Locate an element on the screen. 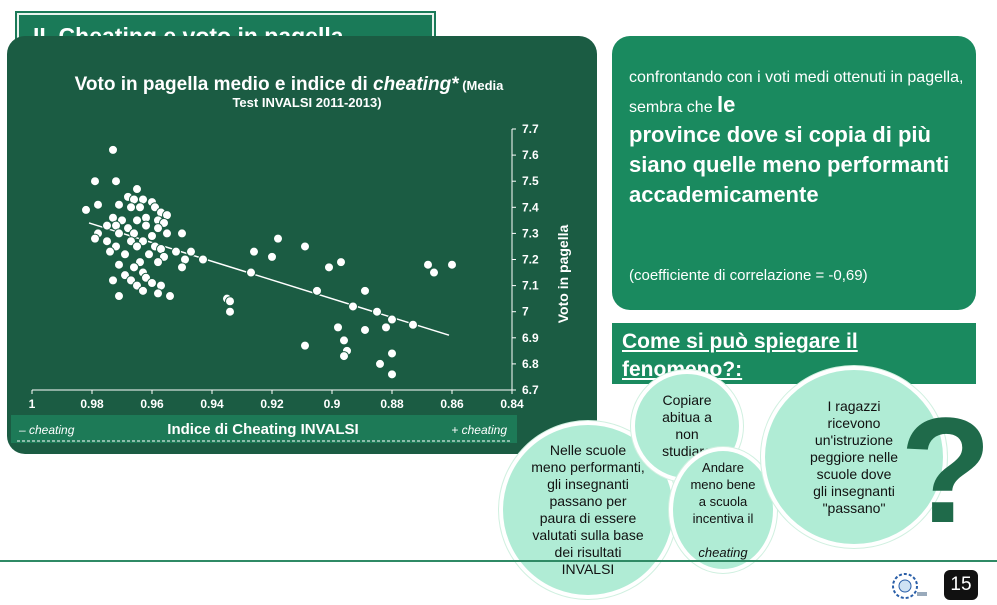 The width and height of the screenshot is (997, 605). x-right-note: + cheating is located at coordinates (479, 430).